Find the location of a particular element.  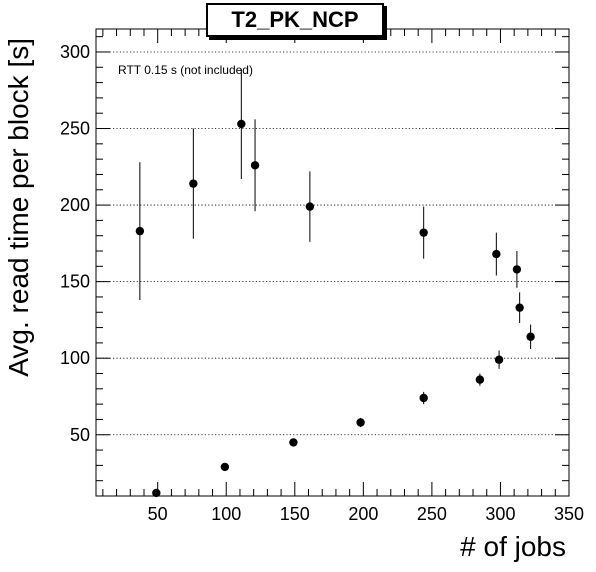

x-tick-label: 100 is located at coordinates (226, 514).